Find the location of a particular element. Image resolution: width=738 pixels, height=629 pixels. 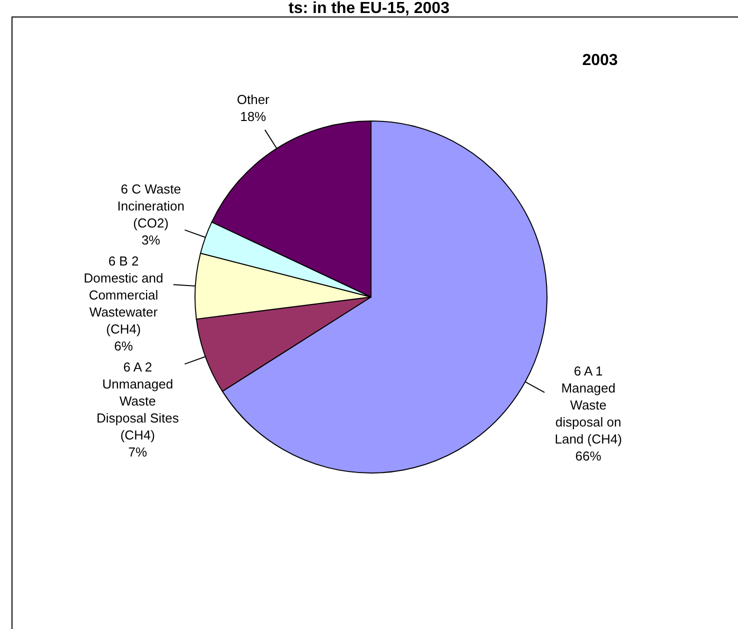

slice-label: 6 C Waste Incineration (CO2) is located at coordinates (150, 206).